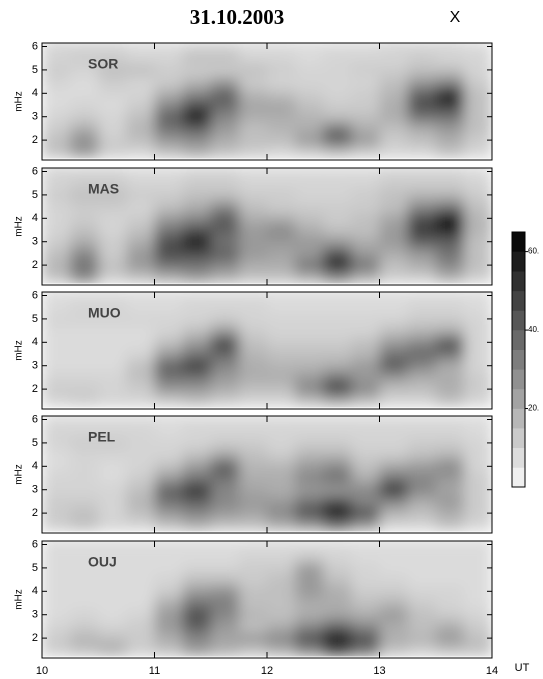 This screenshot has width=543, height=679. What do you see at coordinates (35, 295) in the screenshot?
I see `y-tick-label: 6` at bounding box center [35, 295].